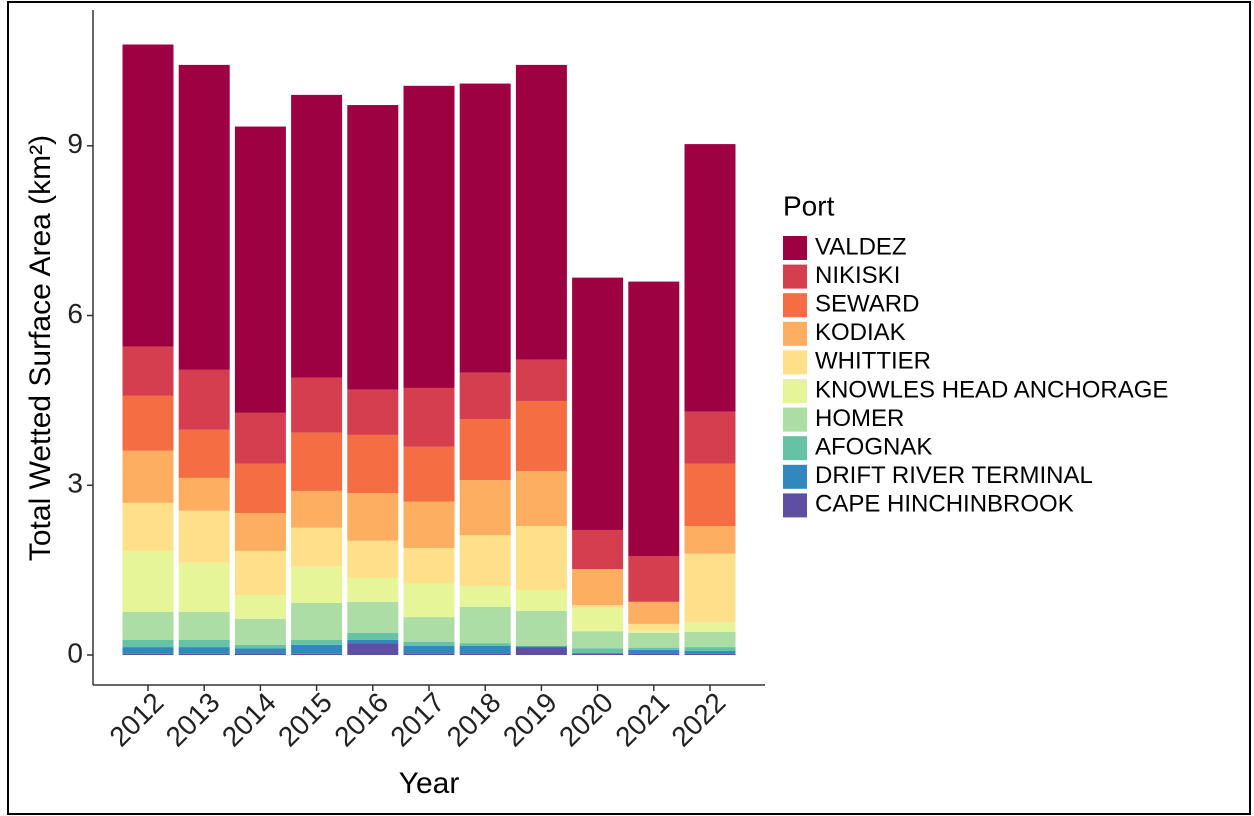 The image size is (1254, 816). I want to click on legend-label: DRIFT RIVER TERMINAL, so click(954, 475).